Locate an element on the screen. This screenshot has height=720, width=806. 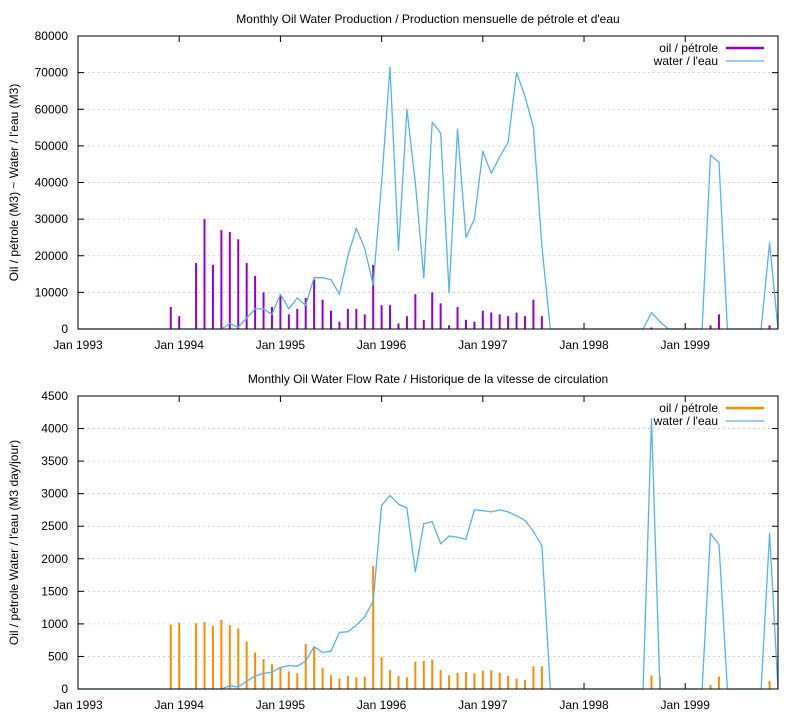
y-tick-label: 30000 is located at coordinates (52, 219).